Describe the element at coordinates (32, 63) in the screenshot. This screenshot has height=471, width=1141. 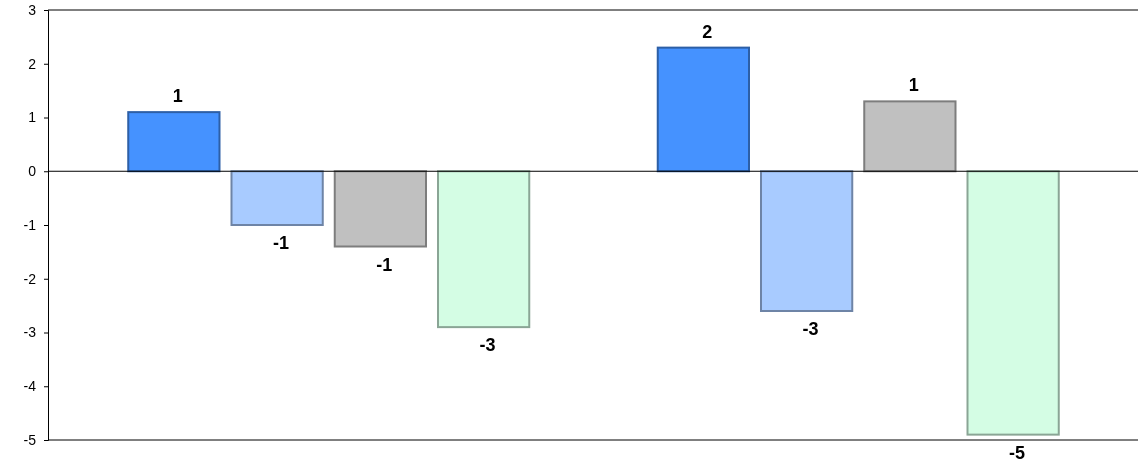
I see `y-tick-label: 2` at that location.